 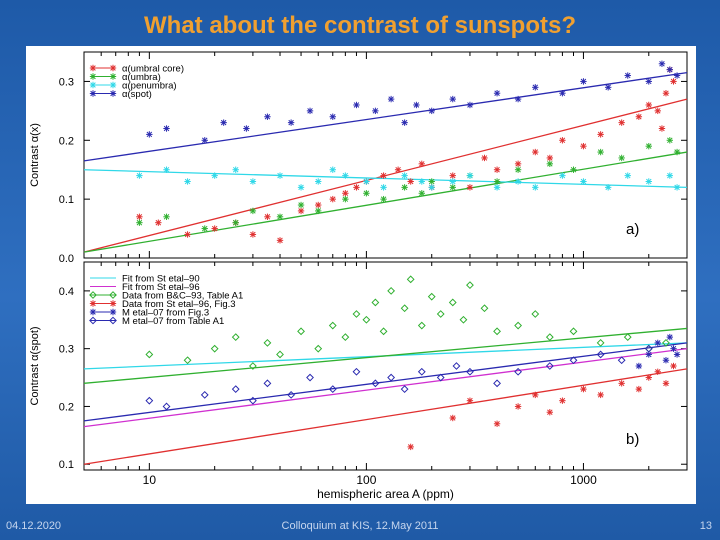 What do you see at coordinates (66, 407) in the screenshot?
I see `y-tick-label: 0.2` at bounding box center [66, 407].